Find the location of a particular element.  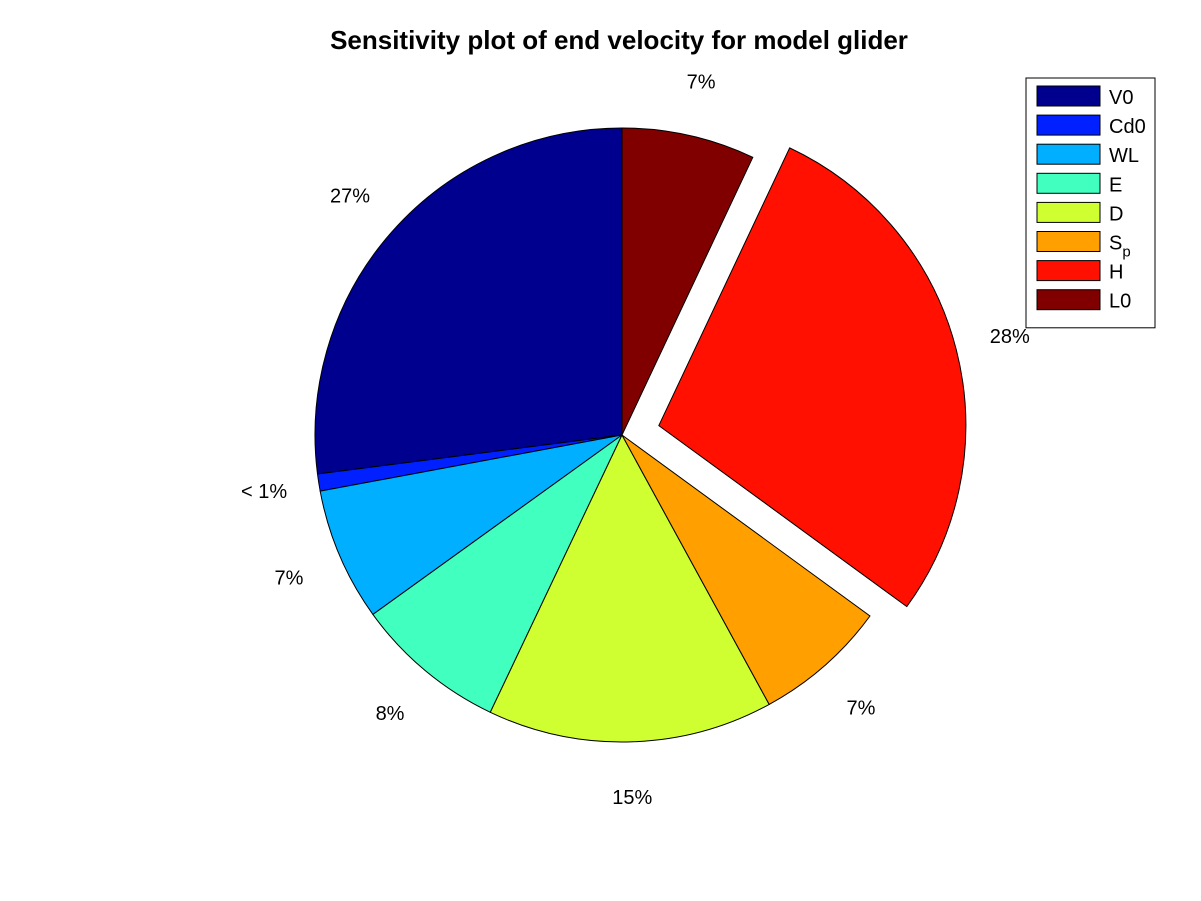

pie-slice-l0 is located at coordinates (687, 281).